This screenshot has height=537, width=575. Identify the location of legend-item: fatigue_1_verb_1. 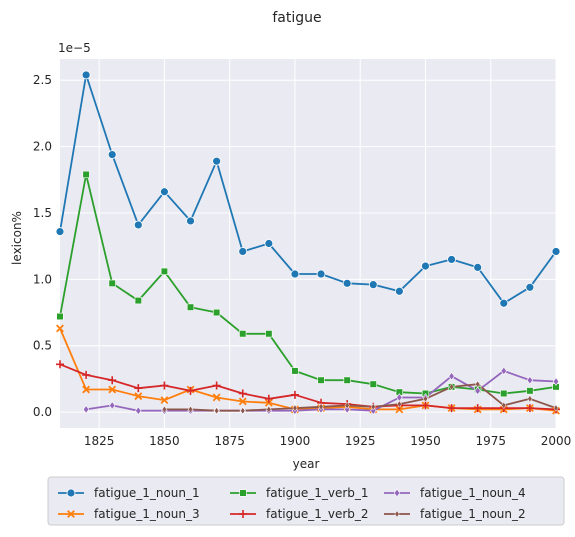
(299, 493).